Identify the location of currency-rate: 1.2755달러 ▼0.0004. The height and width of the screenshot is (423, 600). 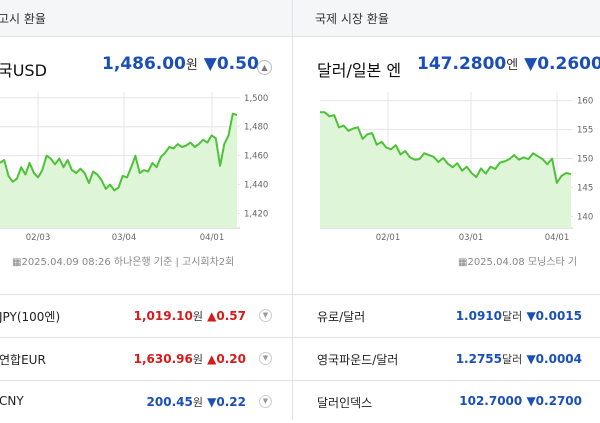
(519, 359).